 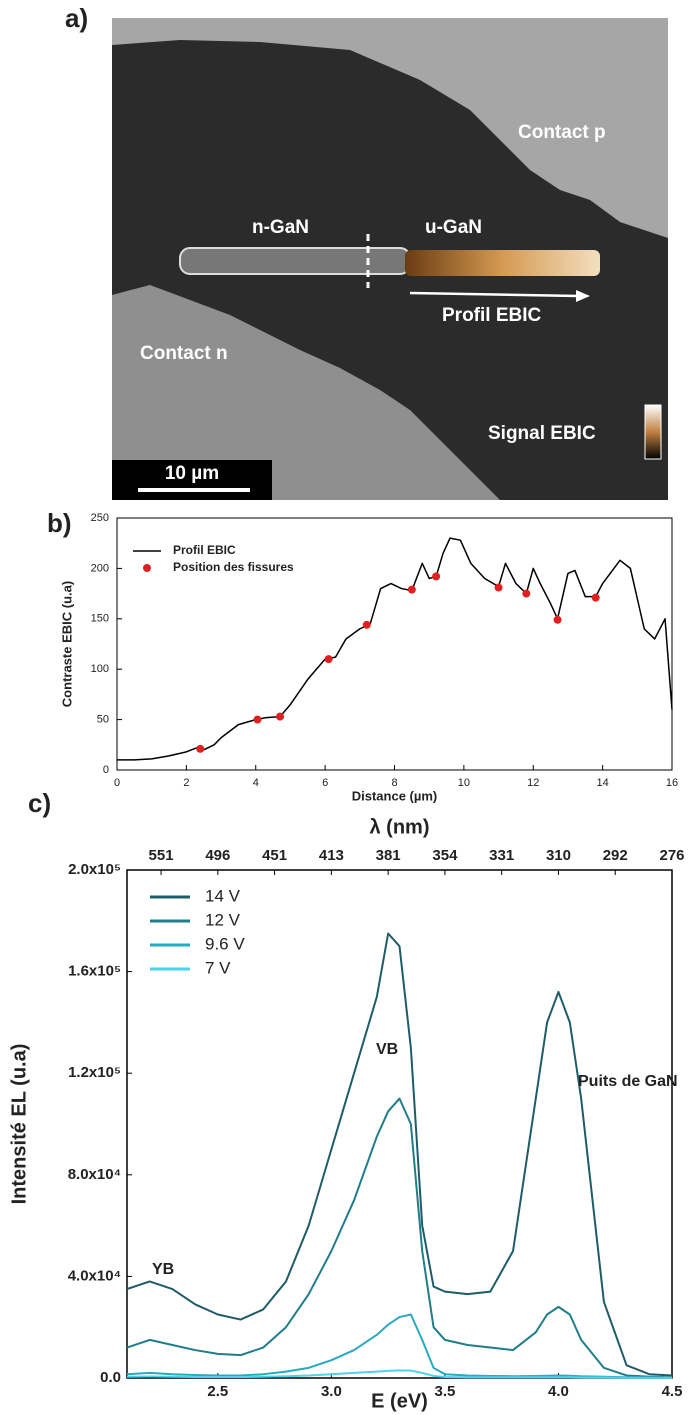 What do you see at coordinates (494, 294) in the screenshot?
I see `profile-arrow` at bounding box center [494, 294].